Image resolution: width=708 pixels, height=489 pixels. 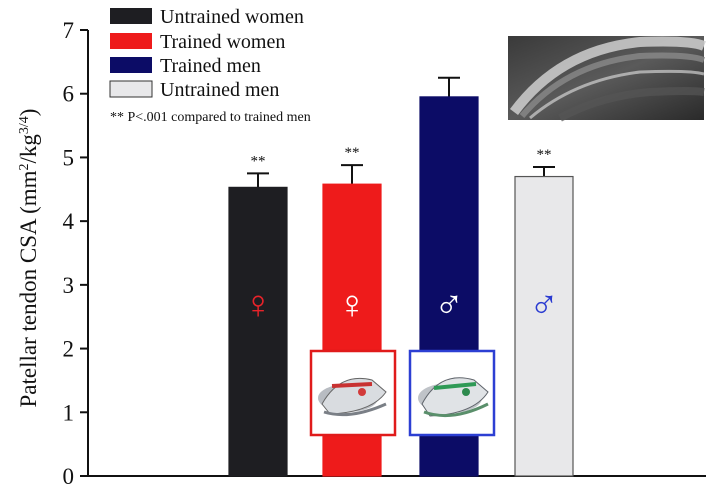 I want to click on y-tick-label: 6, so click(x=69, y=94).